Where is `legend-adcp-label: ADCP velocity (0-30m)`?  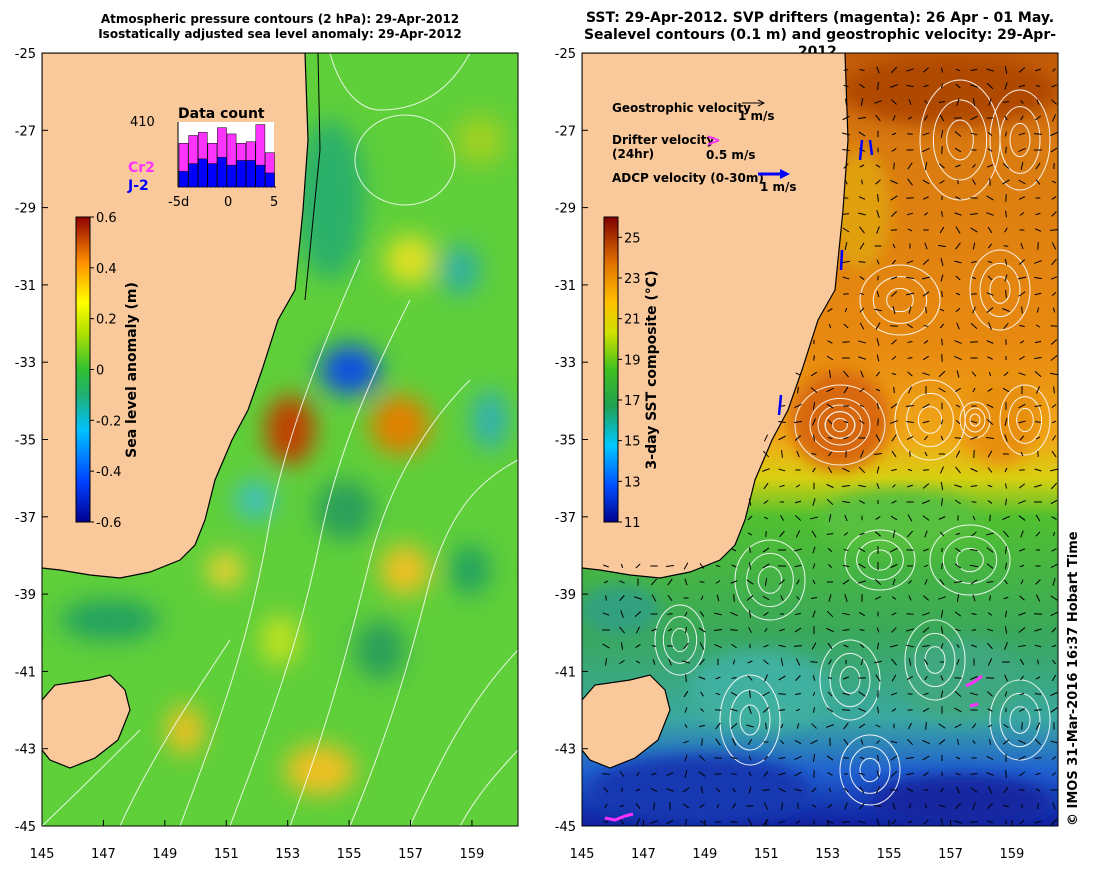
legend-adcp-label: ADCP velocity (0-30m) is located at coordinates (688, 178).